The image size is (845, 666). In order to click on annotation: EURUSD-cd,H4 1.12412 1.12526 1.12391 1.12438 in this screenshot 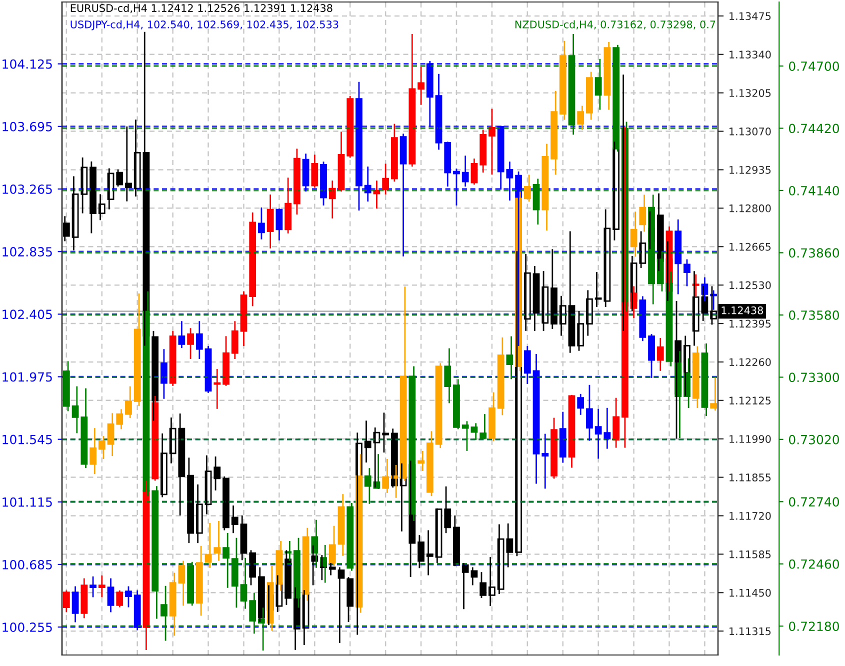, I will do `click(201, 9)`.